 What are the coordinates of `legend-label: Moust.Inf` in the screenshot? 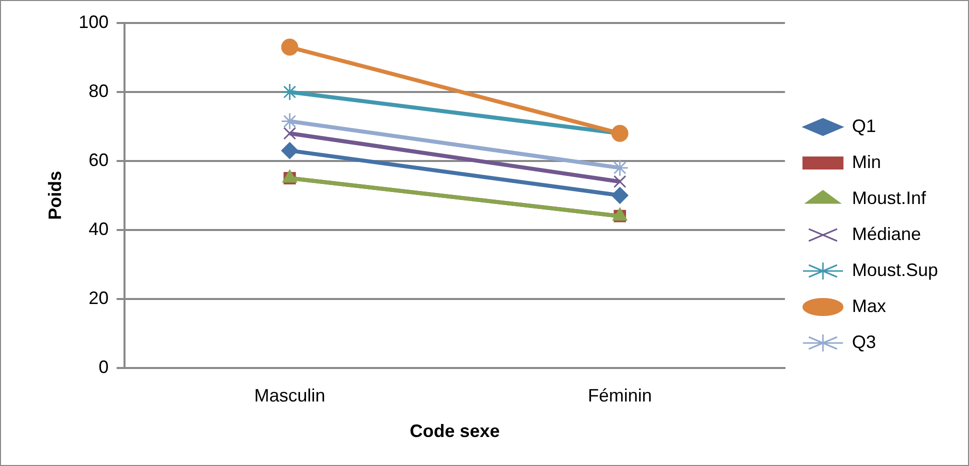 It's located at (889, 198).